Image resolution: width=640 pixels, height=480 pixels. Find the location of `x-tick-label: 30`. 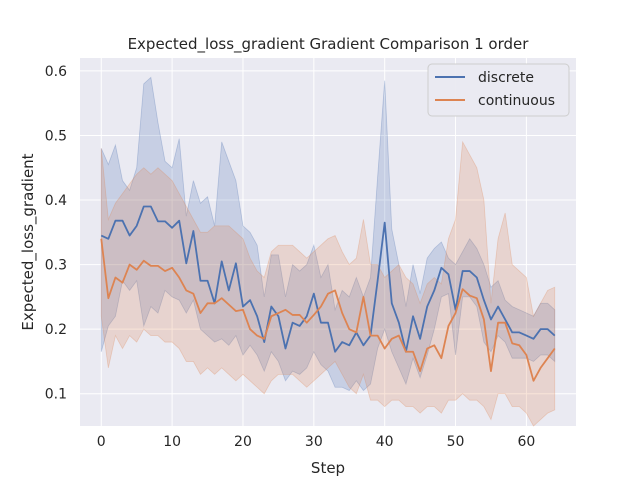

x-tick-label: 30 is located at coordinates (314, 442).